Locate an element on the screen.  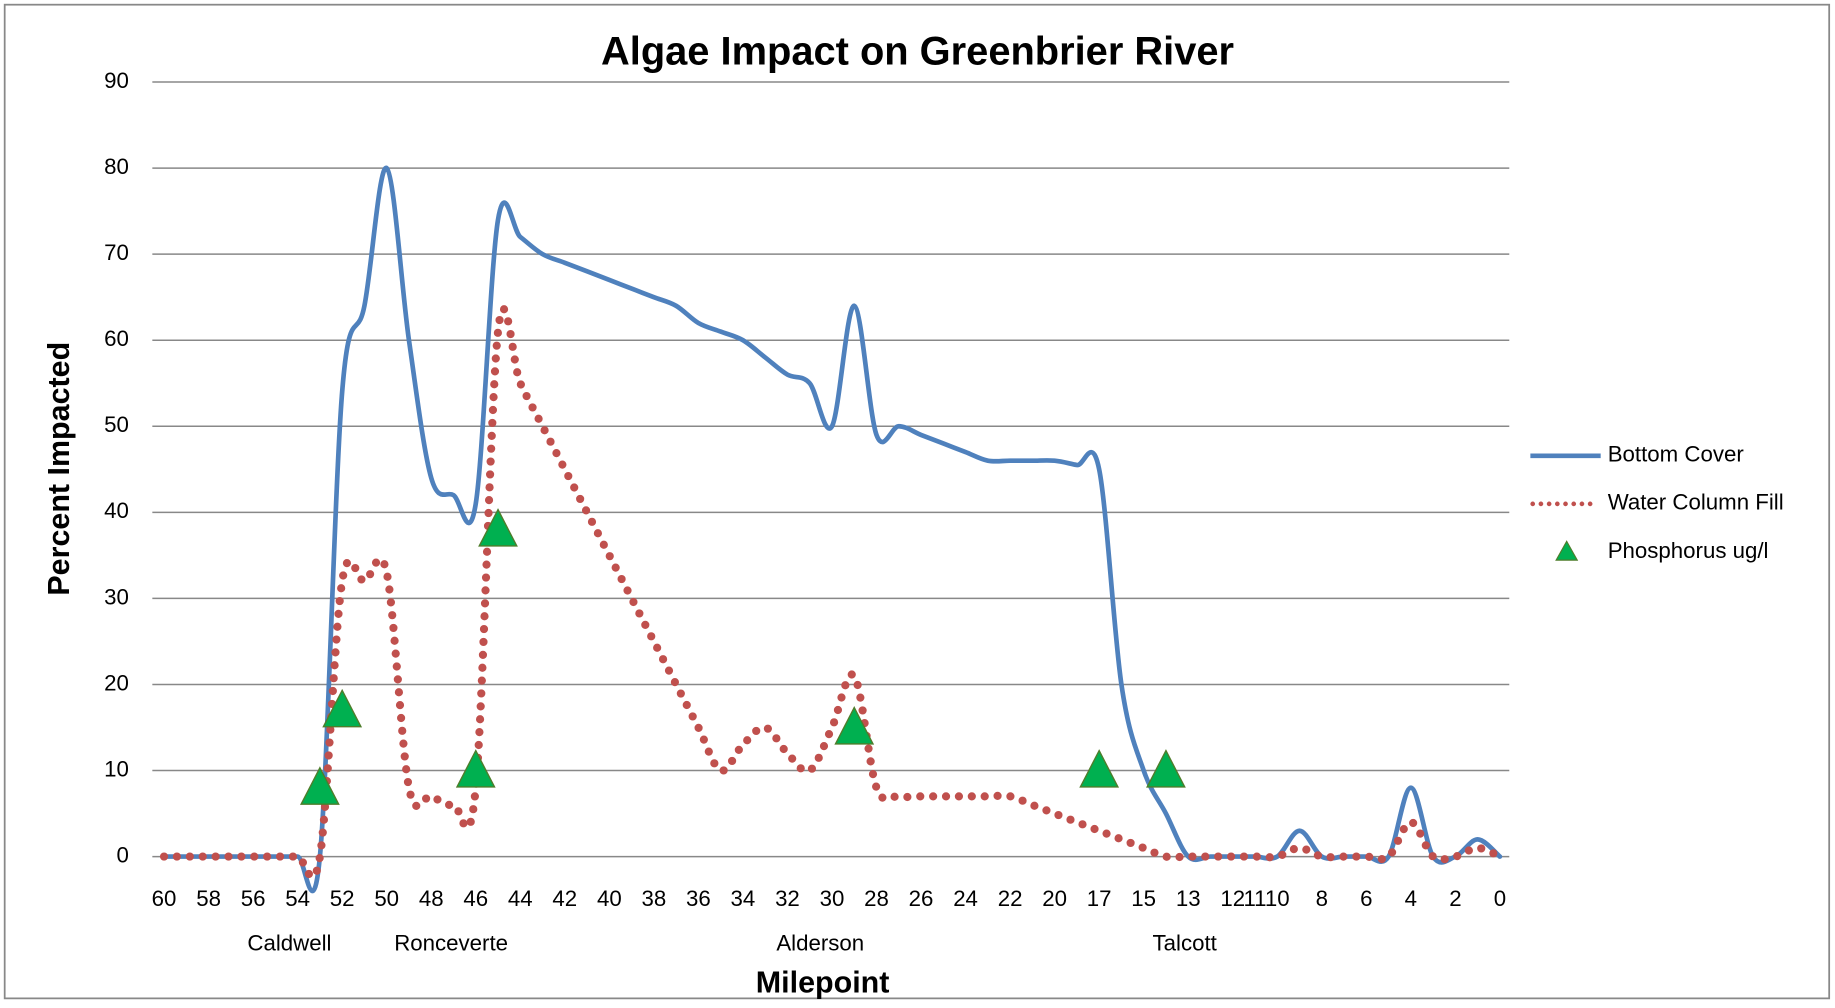
y-tick-label: 80 is located at coordinates (116, 166).